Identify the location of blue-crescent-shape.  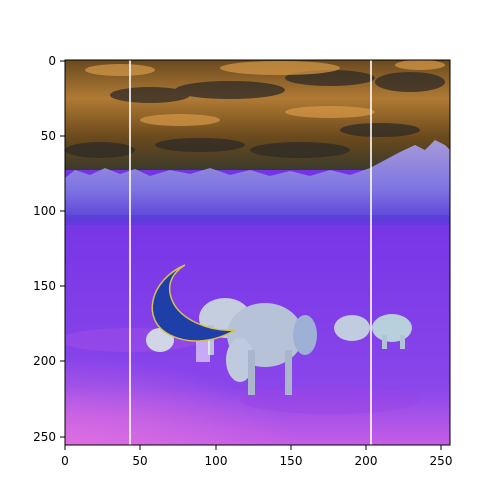
(193, 303).